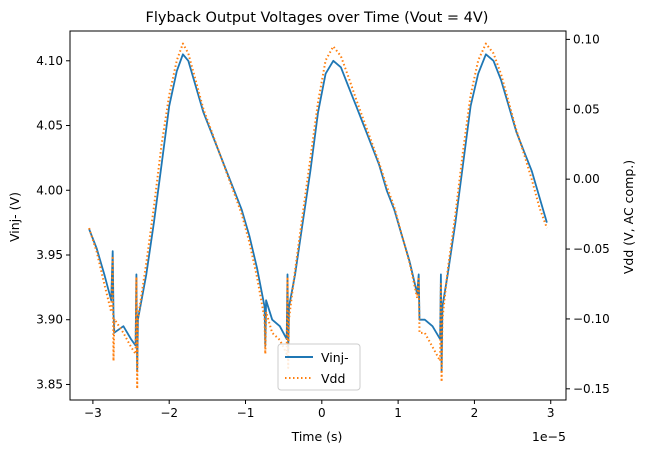 The height and width of the screenshot is (453, 648). I want to click on x-tick-label: 2, so click(475, 413).